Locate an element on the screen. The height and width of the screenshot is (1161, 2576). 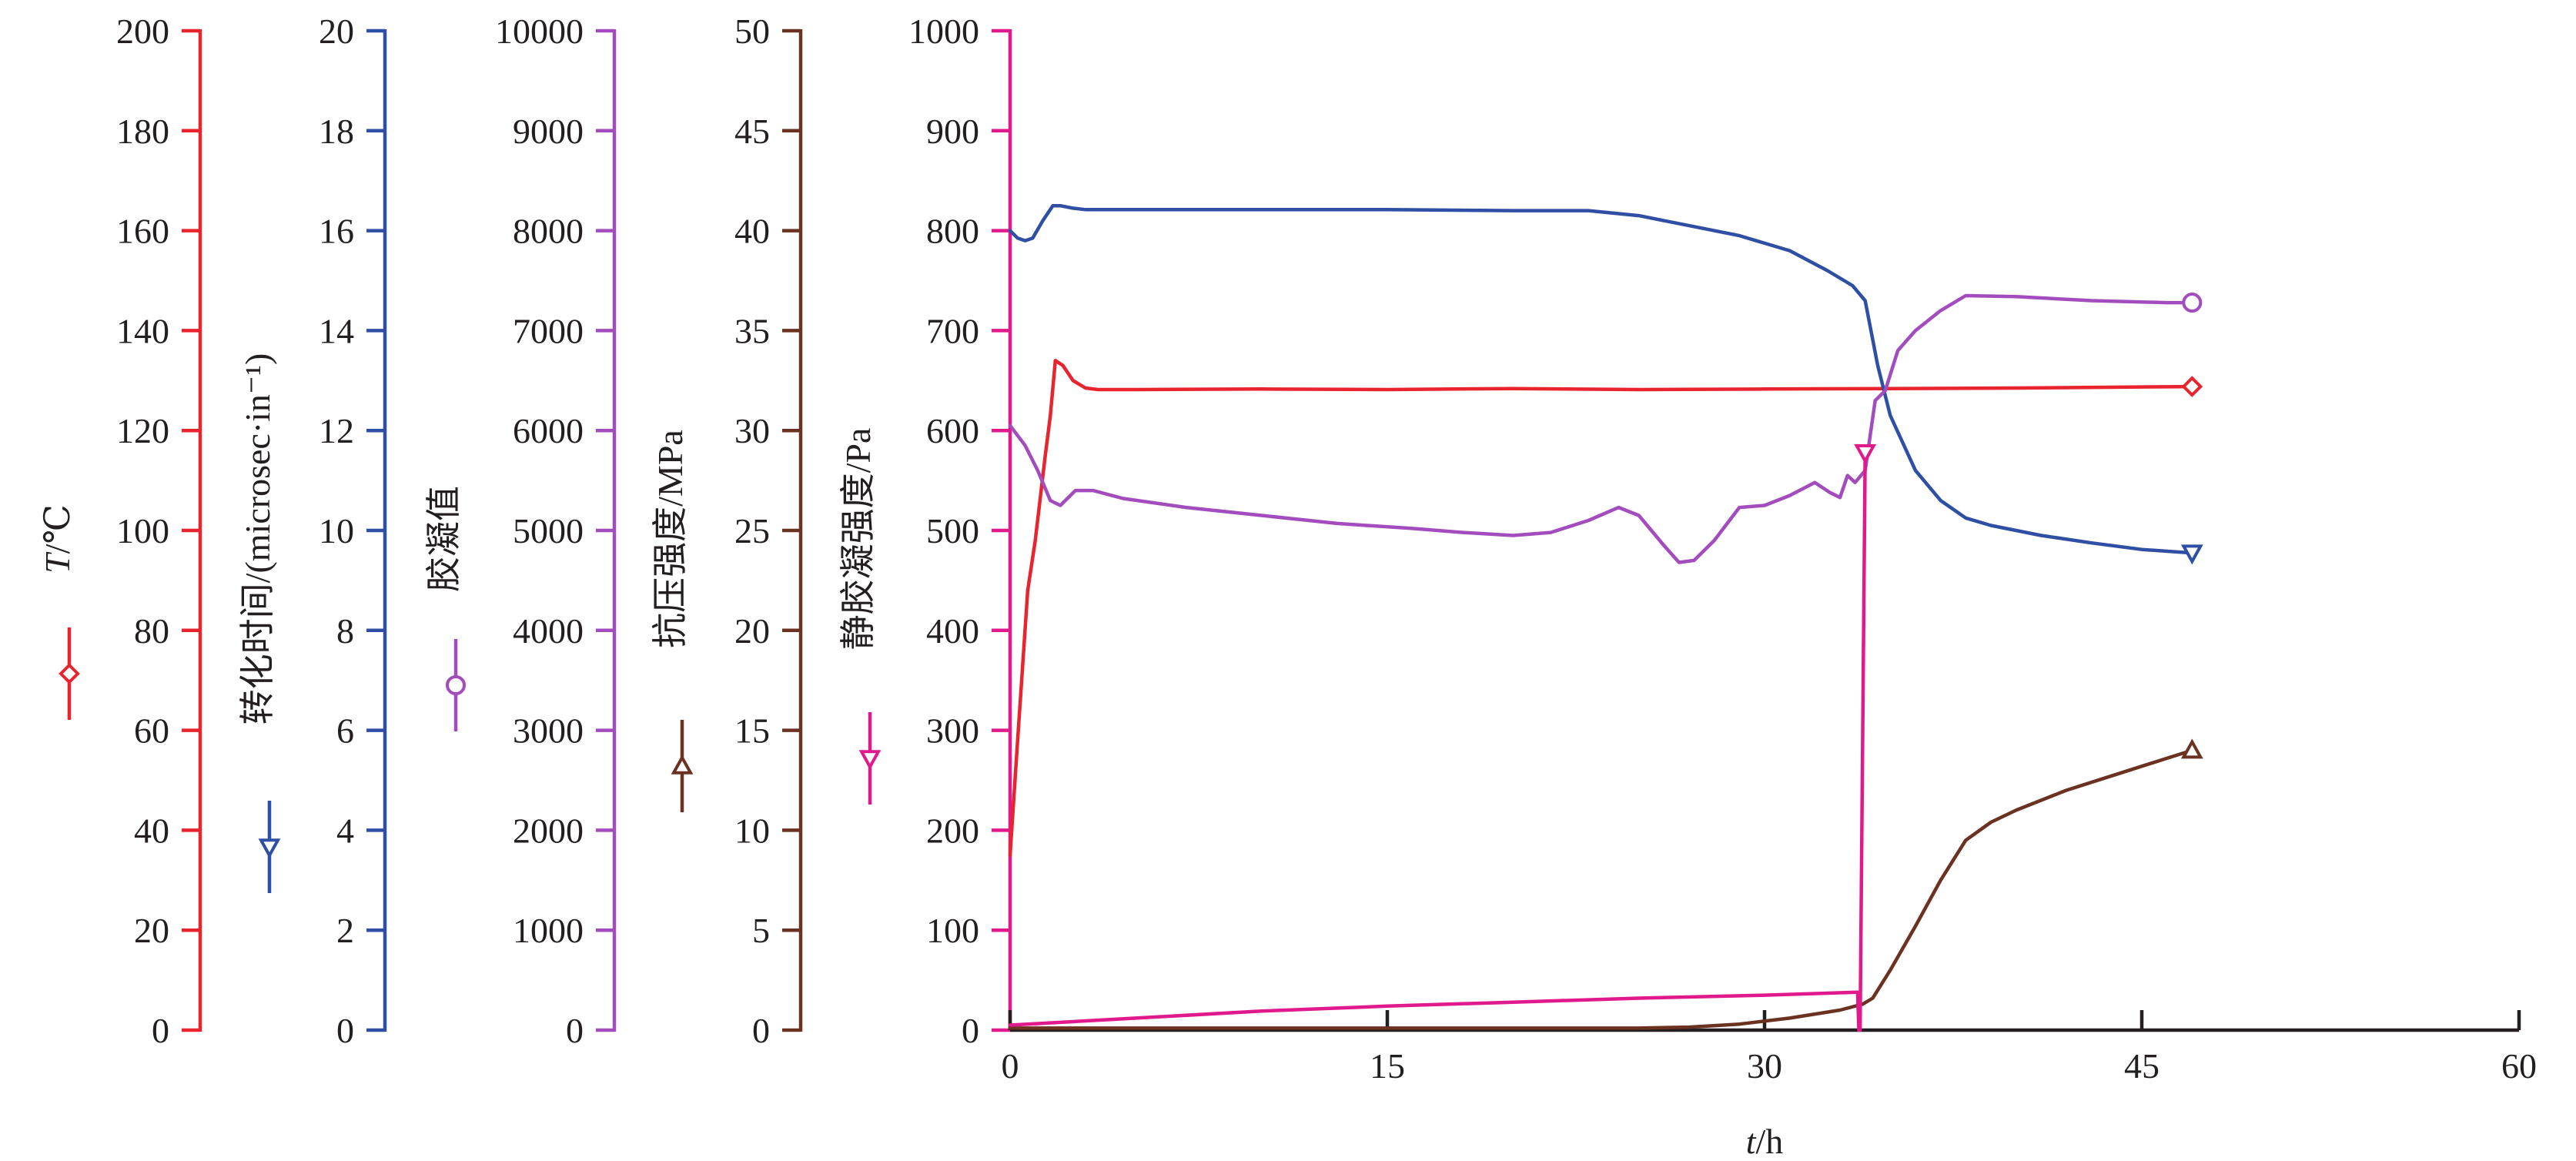
y-tick-label-temperature: 80 is located at coordinates (151, 631).